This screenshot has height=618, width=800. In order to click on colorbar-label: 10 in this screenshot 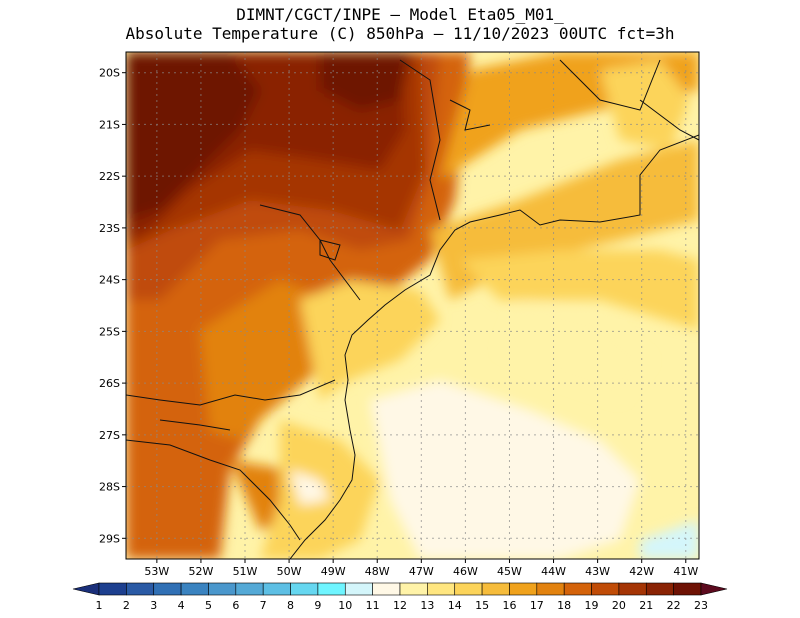, I will do `click(345, 605)`.